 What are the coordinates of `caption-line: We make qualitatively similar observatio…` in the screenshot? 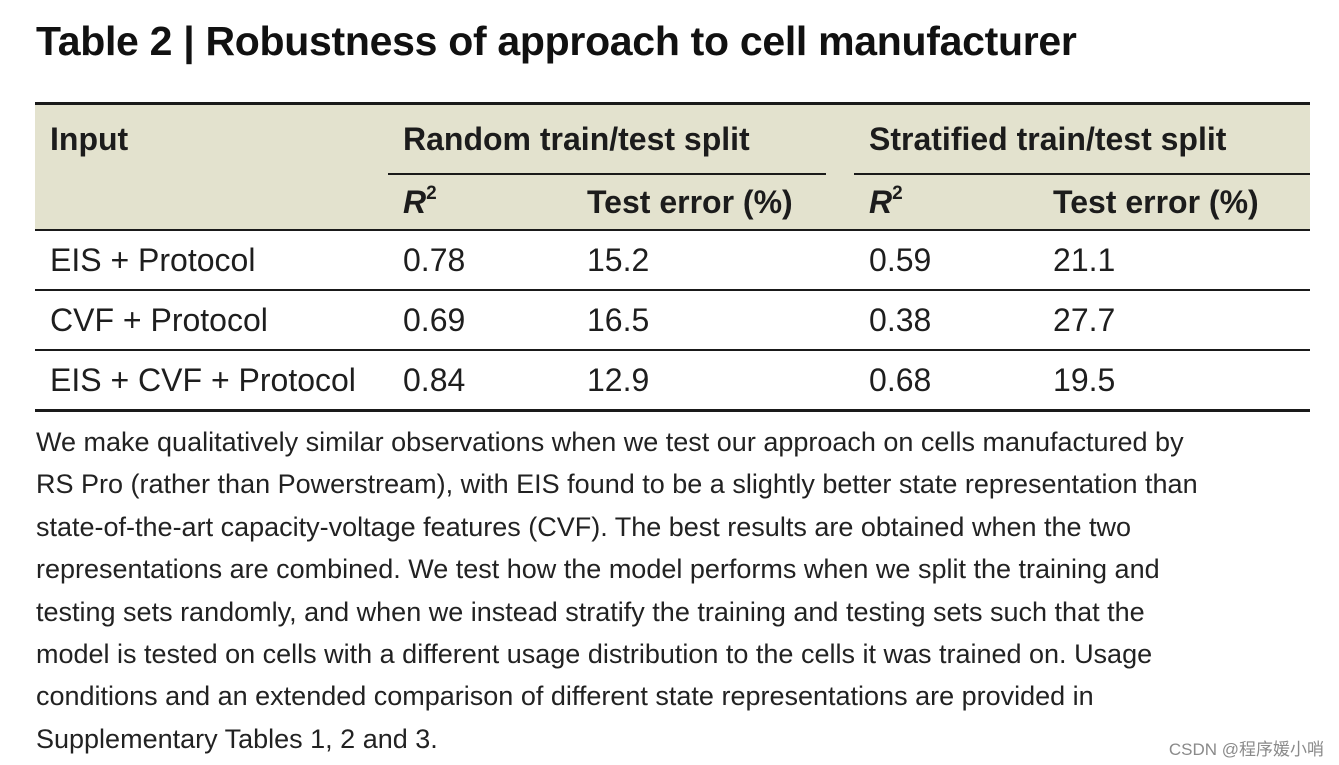 It's located at (610, 442).